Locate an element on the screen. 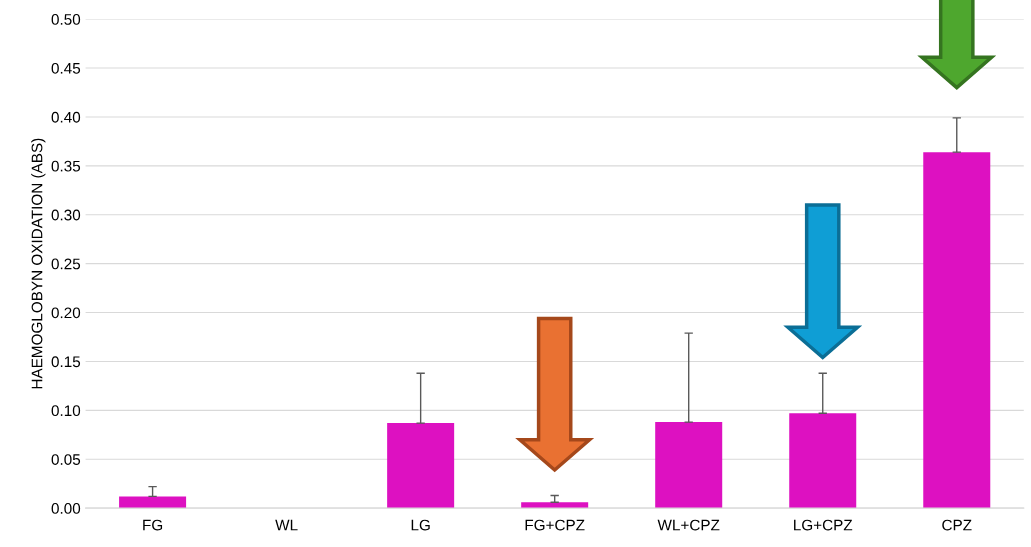  y-tick-label: 0.15 is located at coordinates (66, 362).